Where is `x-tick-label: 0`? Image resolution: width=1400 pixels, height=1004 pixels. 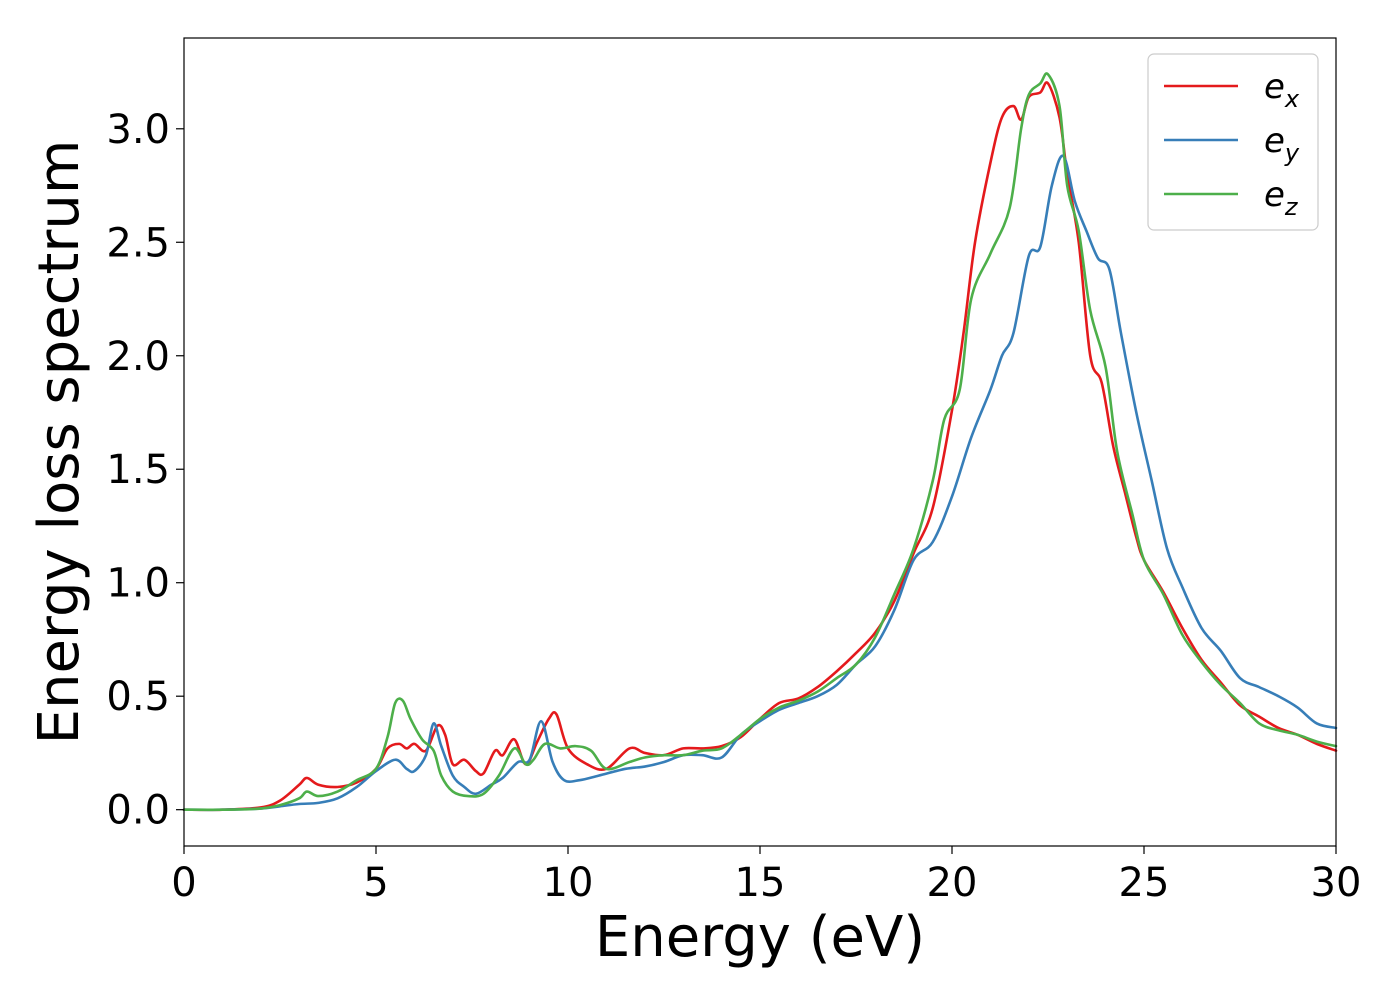
x-tick-label: 0 is located at coordinates (183, 883).